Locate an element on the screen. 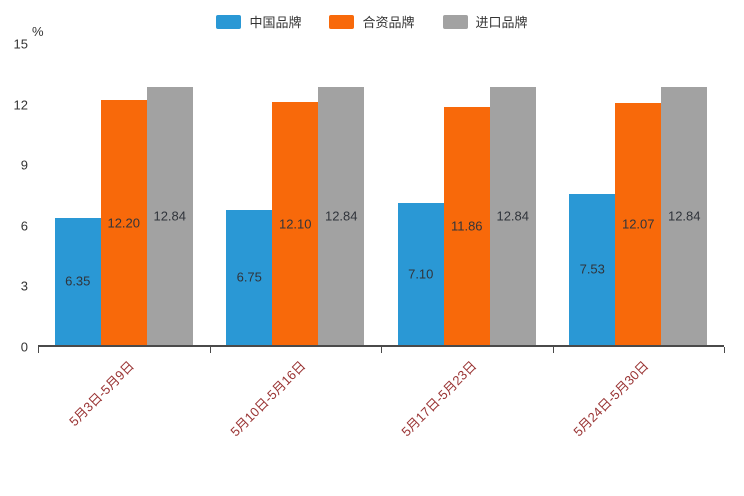  x-axis-label: 5月10日-5月16日 is located at coordinates (267, 399).